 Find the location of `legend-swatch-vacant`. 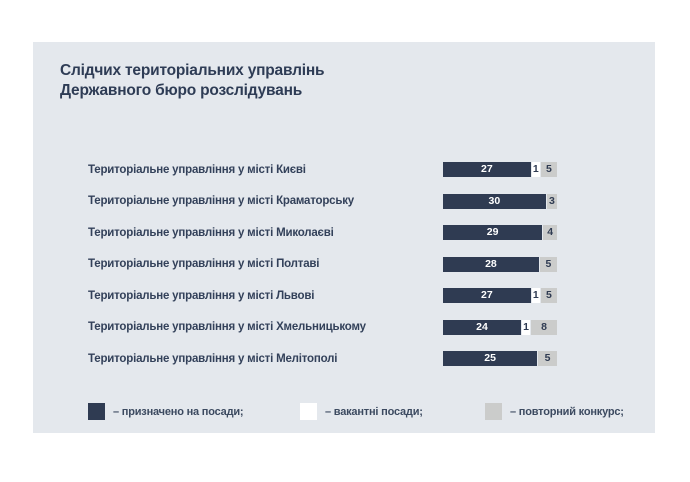

legend-swatch-vacant is located at coordinates (308, 411).